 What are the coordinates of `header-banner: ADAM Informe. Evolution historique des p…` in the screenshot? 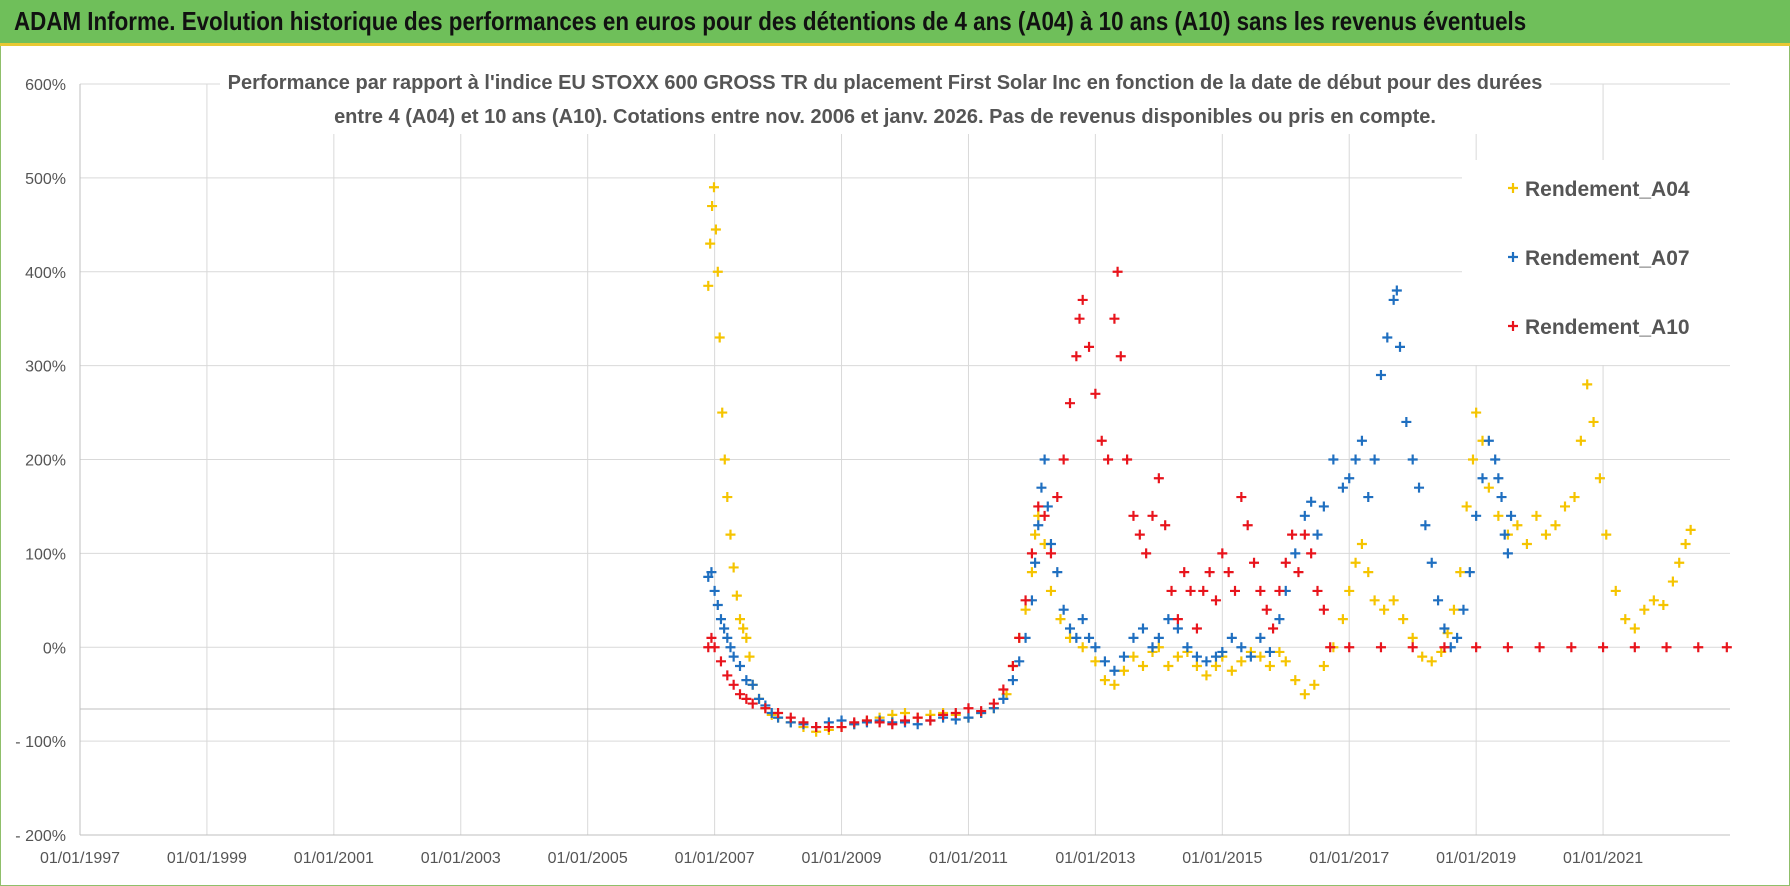 It's located at (895, 23).